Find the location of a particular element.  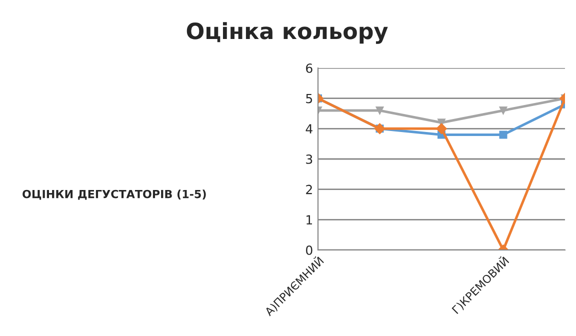

text: ОЦІНКИ ДЕГУСТАТОРІВ (1-5) is located at coordinates (114, 195).